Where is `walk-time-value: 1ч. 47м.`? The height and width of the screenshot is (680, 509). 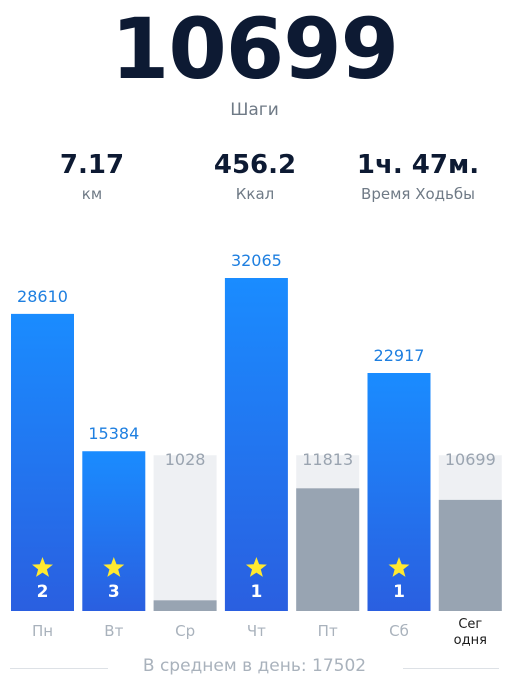
walk-time-value: 1ч. 47м. is located at coordinates (418, 165).